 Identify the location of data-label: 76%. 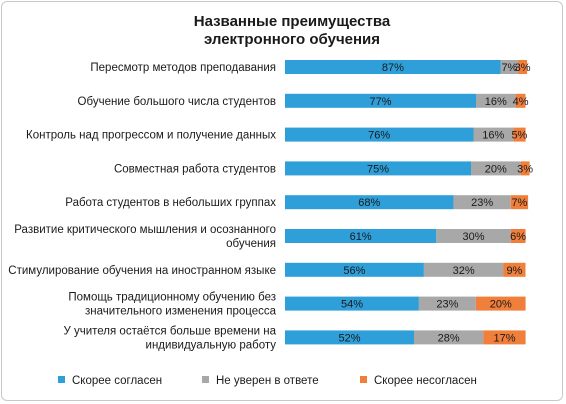
(379, 136).